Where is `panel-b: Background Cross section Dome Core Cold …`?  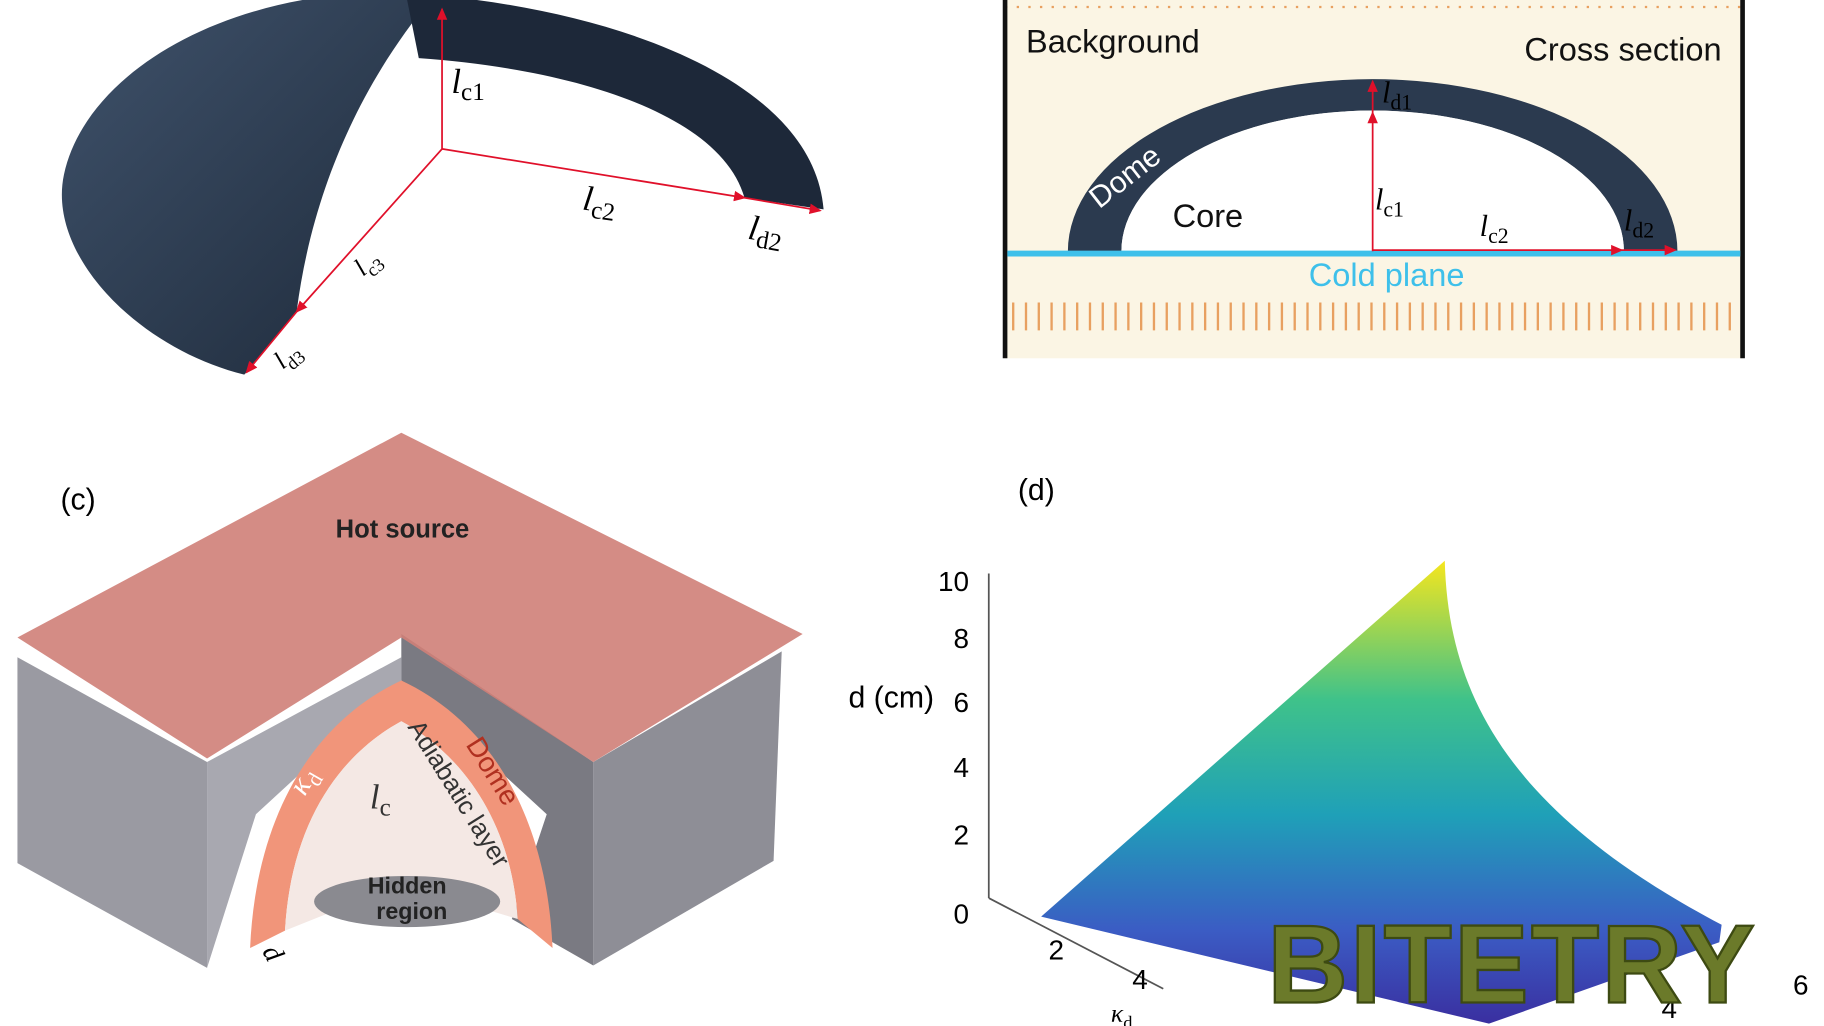 panel-b: Background Cross section Dome Core Cold … is located at coordinates (1373, 179).